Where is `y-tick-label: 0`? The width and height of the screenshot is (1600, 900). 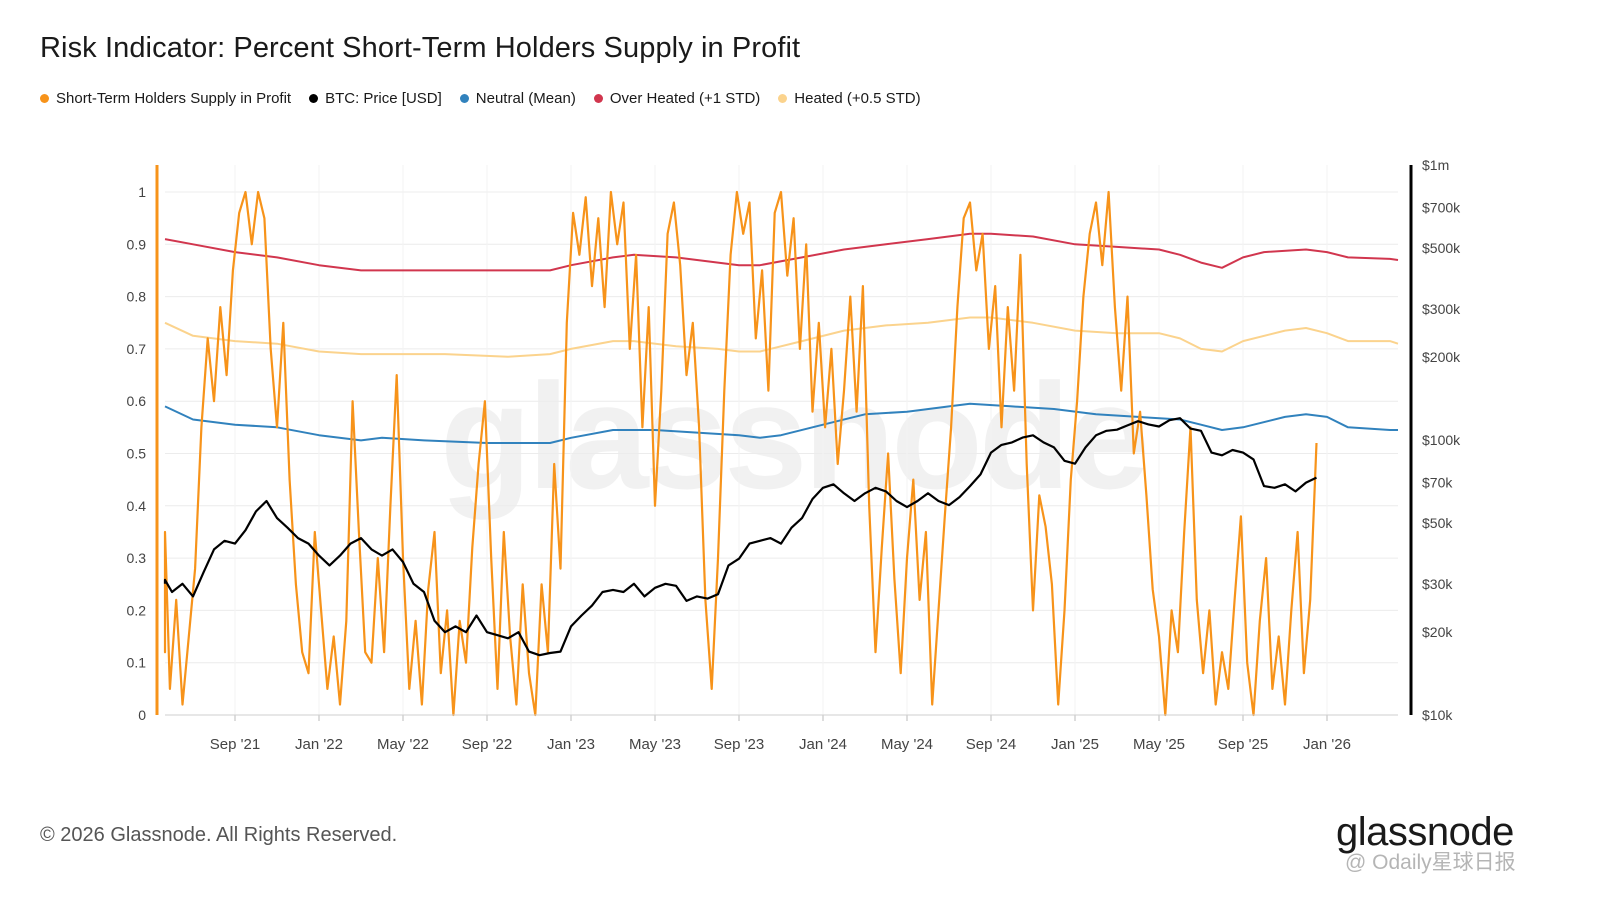 y-tick-label: 0 is located at coordinates (142, 715).